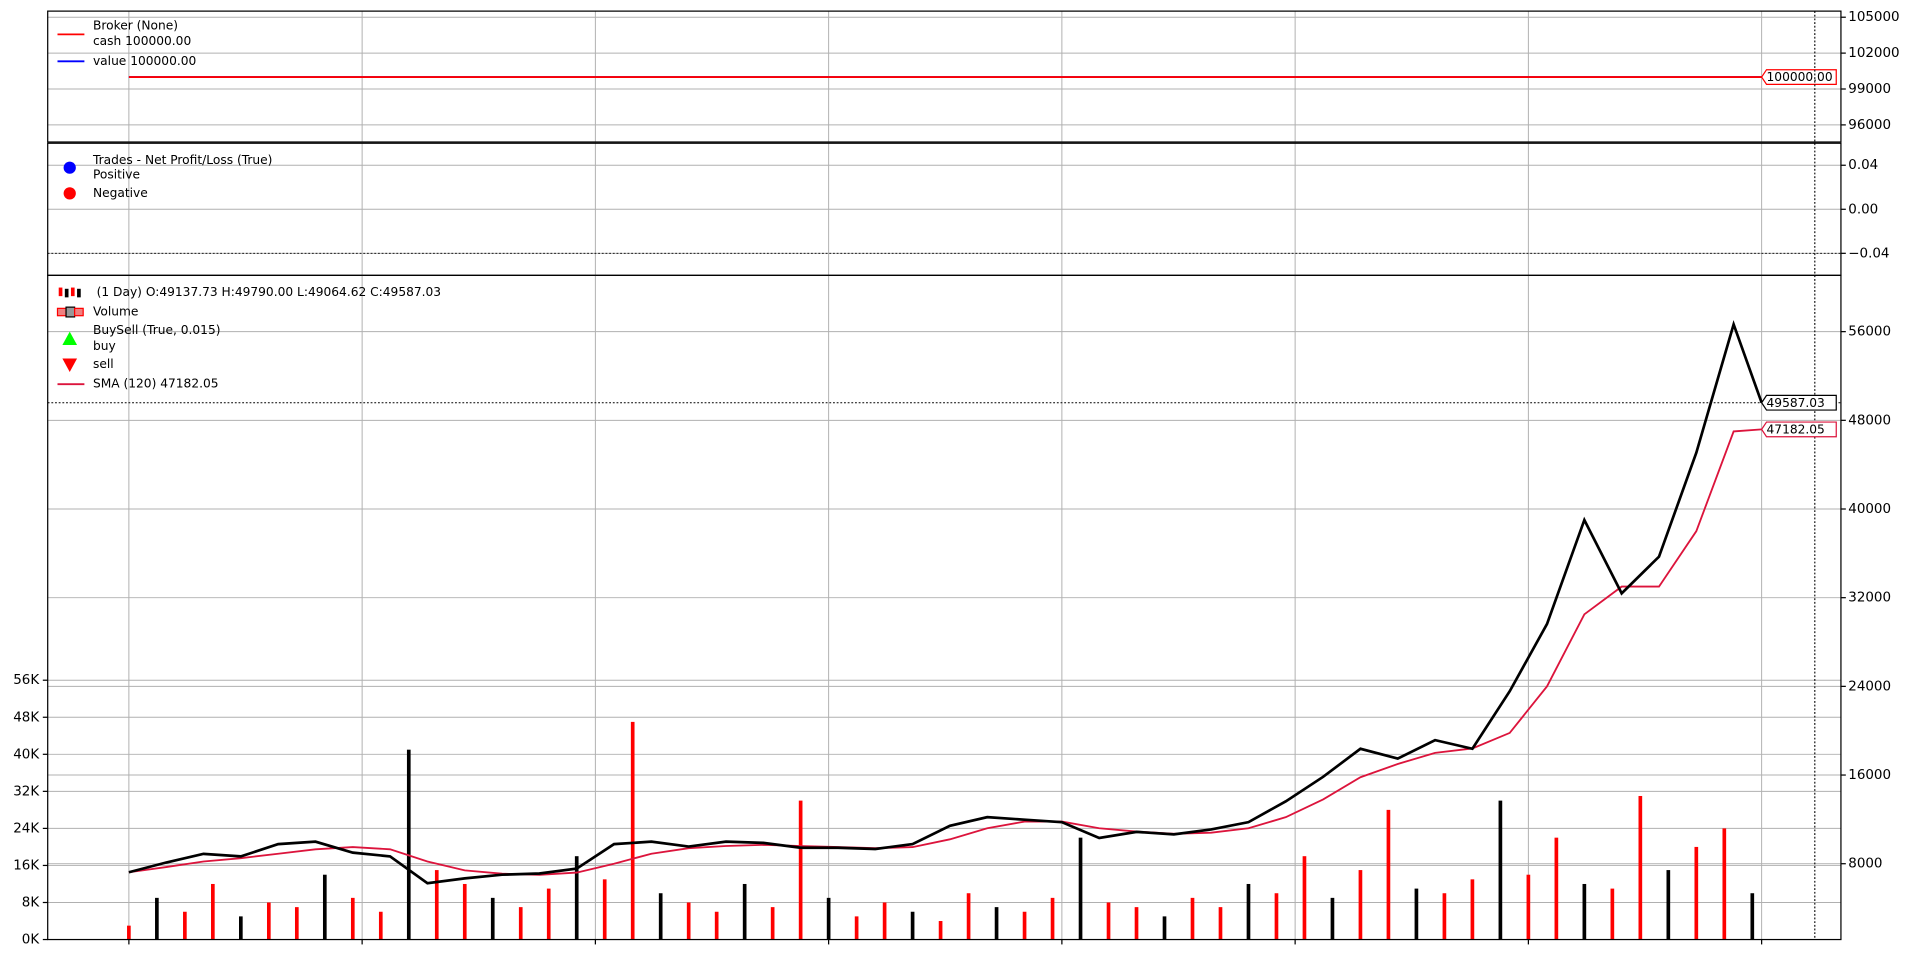  I want to click on y-tick-label: 40000, so click(1869, 509).